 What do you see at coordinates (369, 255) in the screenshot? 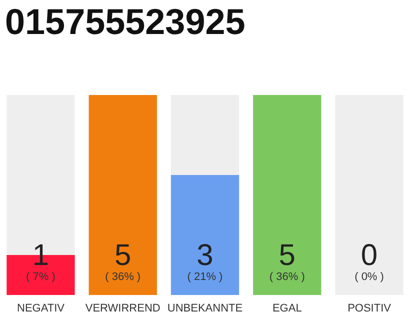
I see `annotation: 0` at bounding box center [369, 255].